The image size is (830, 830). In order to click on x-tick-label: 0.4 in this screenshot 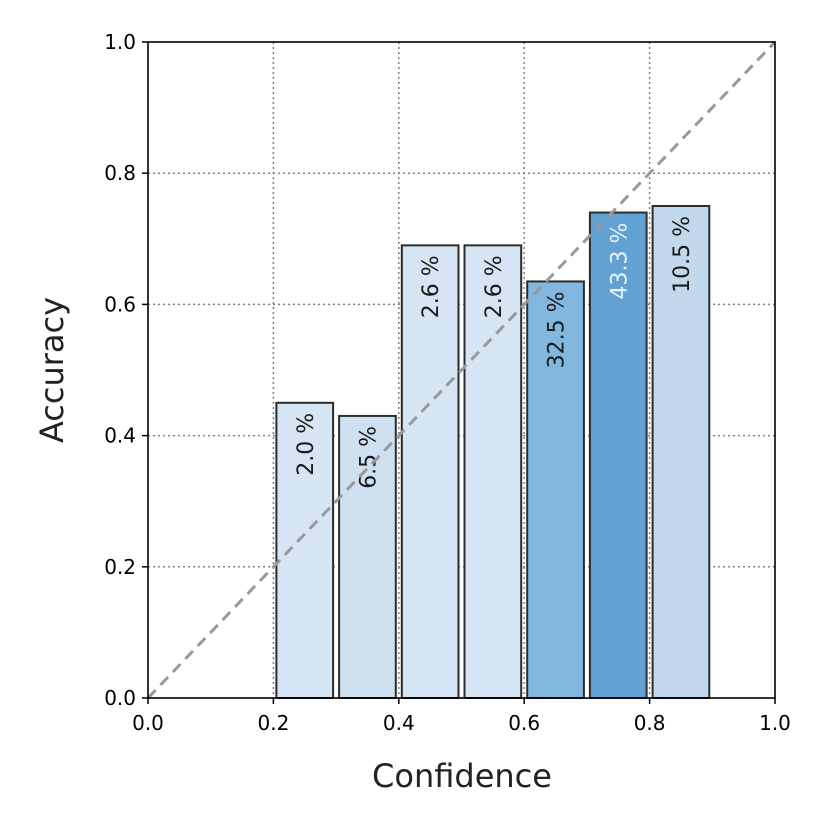, I will do `click(399, 723)`.